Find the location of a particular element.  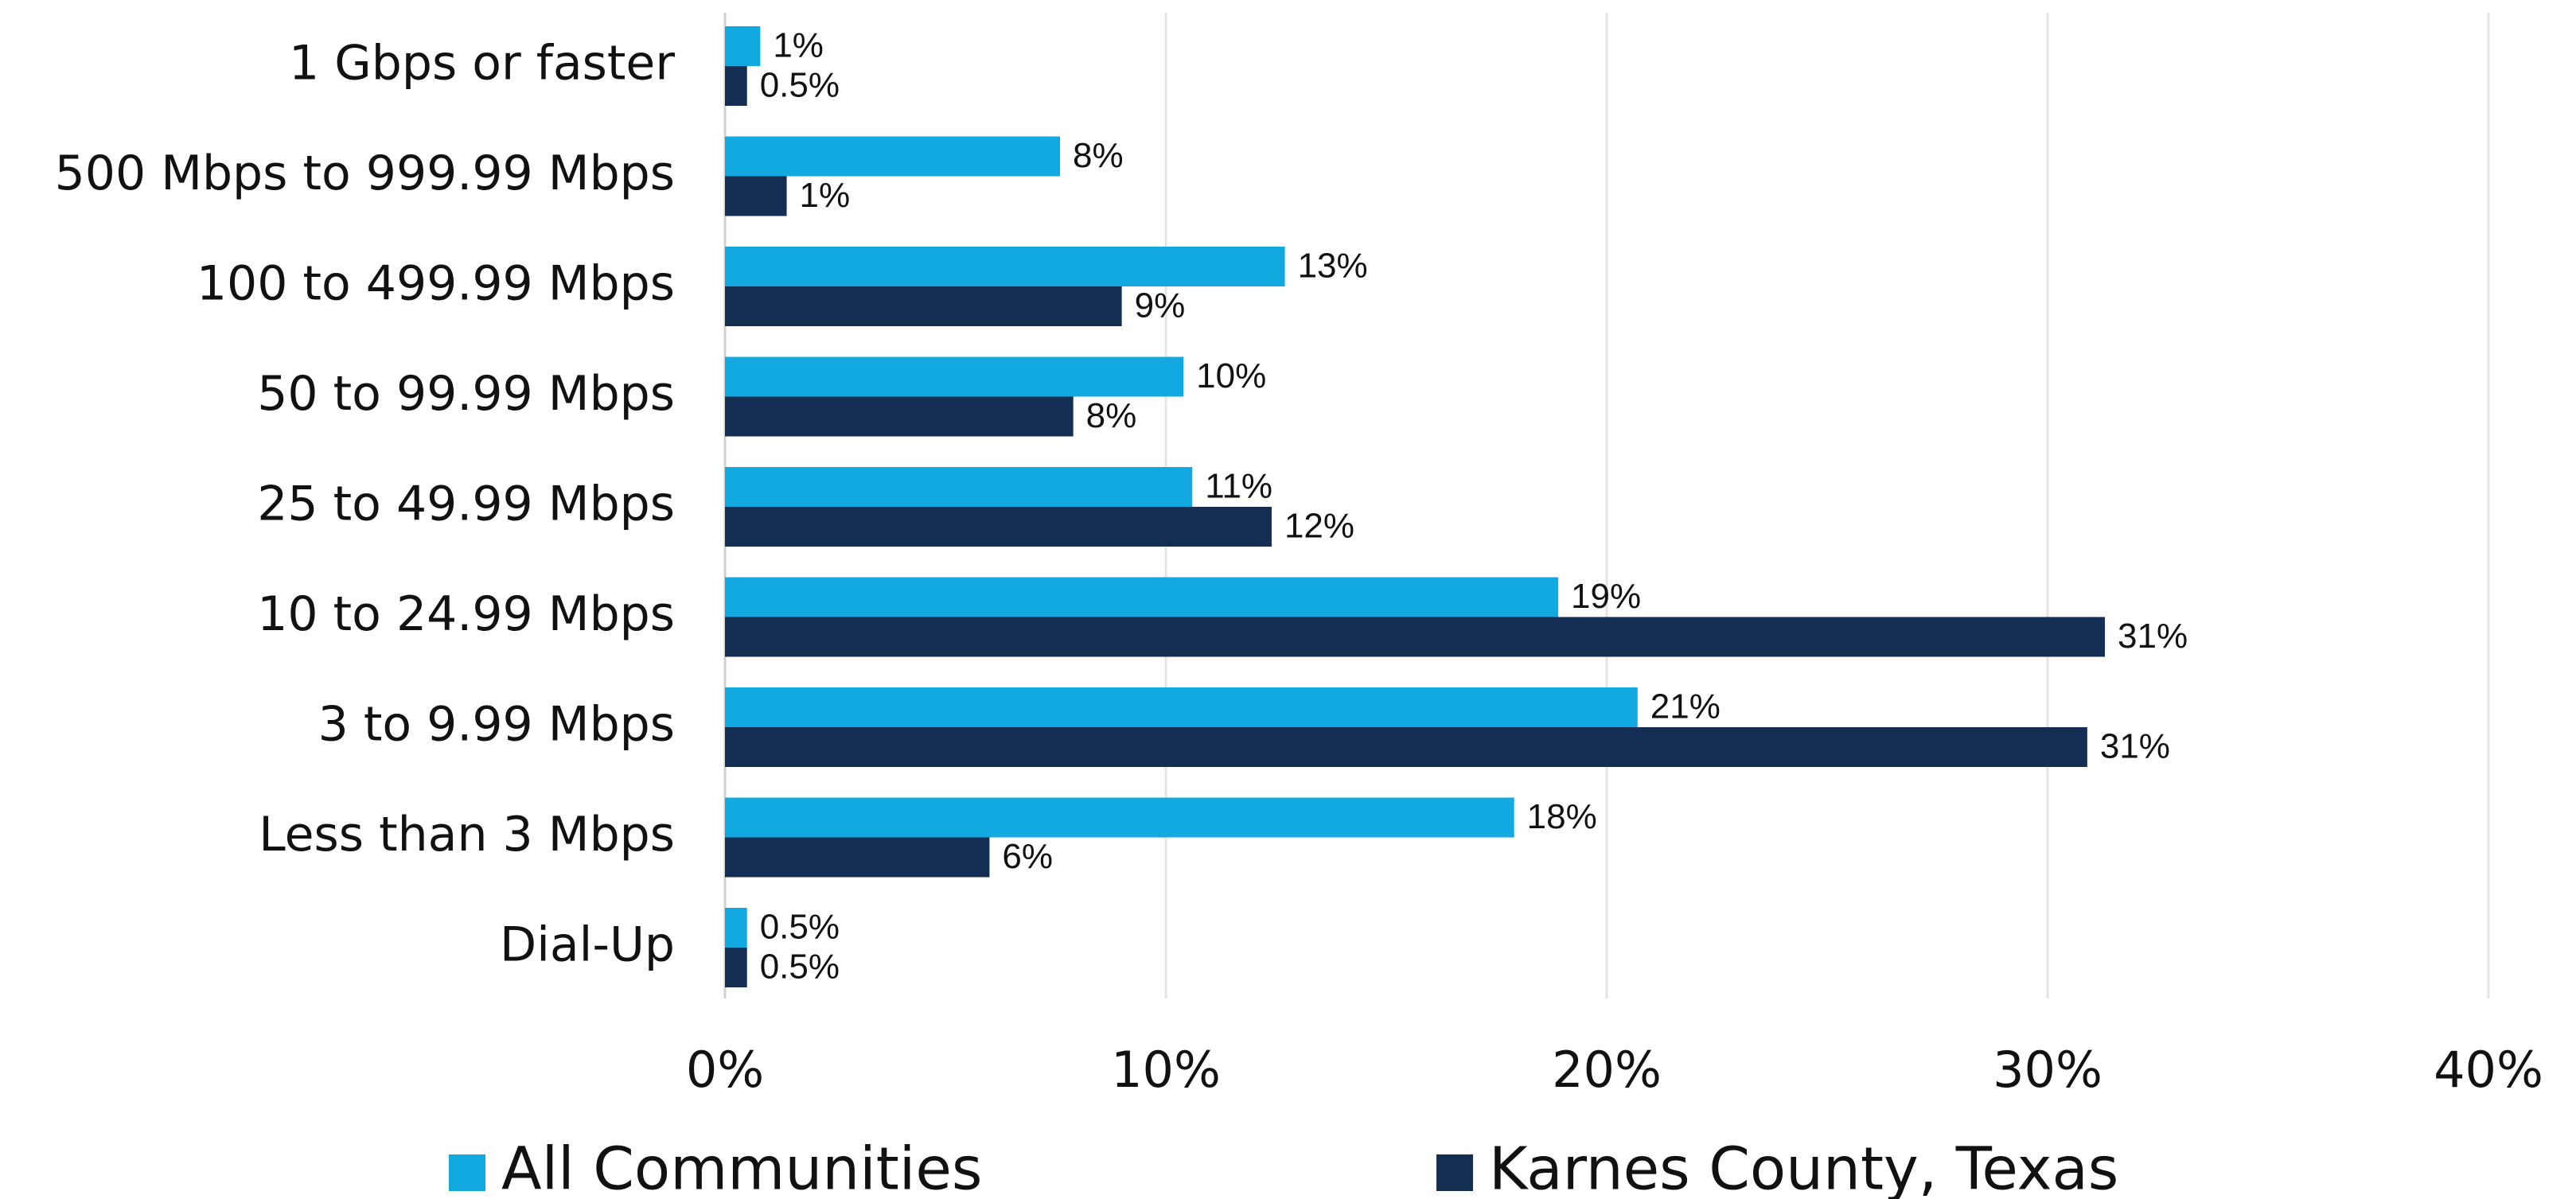

y-tick-label: 100 to 499.99 Mbps is located at coordinates (436, 284).